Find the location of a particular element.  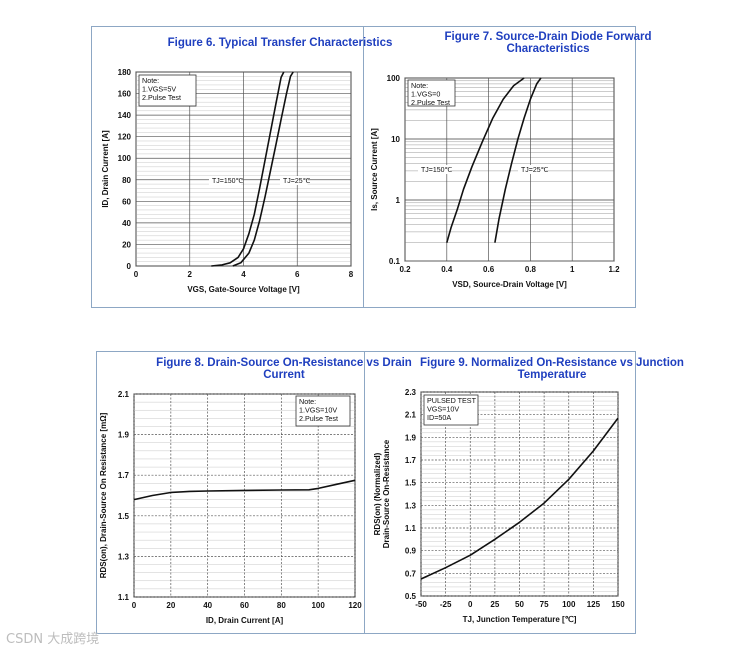

x-axis-label: ID, Drain Current [A] is located at coordinates (245, 620).